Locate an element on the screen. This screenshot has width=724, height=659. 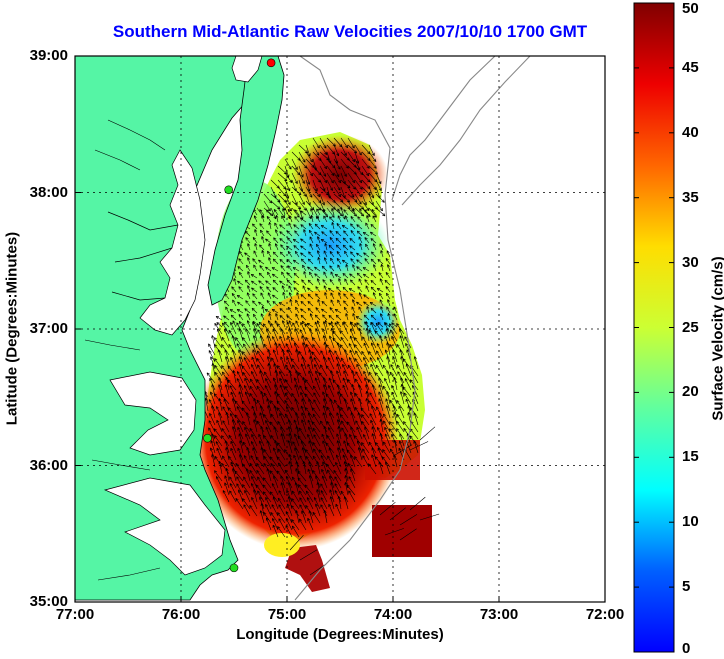
colorbar-tick-label: 5 is located at coordinates (686, 587).